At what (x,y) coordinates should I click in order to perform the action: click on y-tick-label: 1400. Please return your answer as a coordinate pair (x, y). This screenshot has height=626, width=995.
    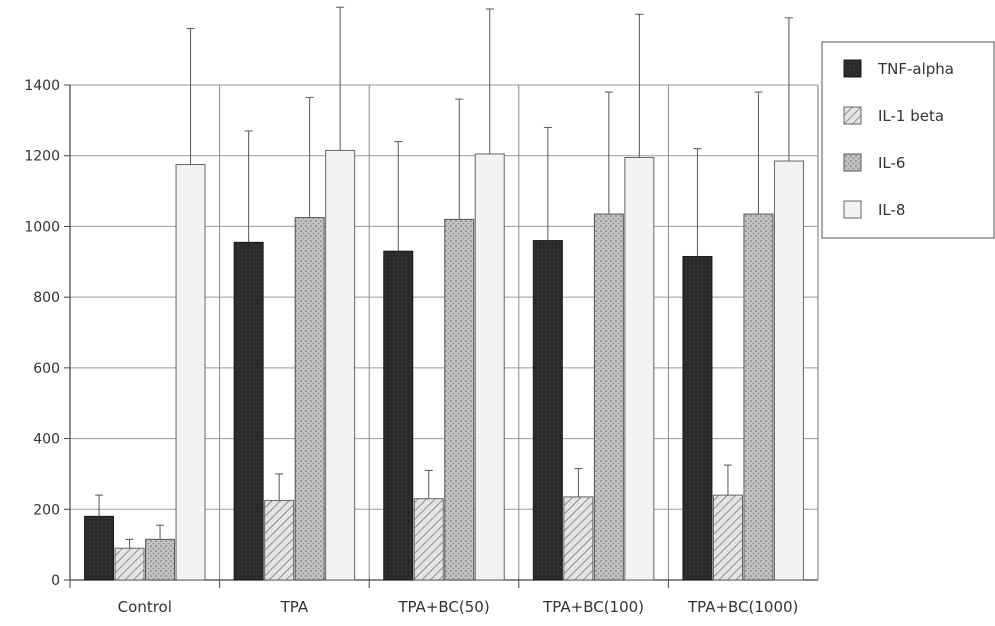
    Looking at the image, I should click on (42, 86).